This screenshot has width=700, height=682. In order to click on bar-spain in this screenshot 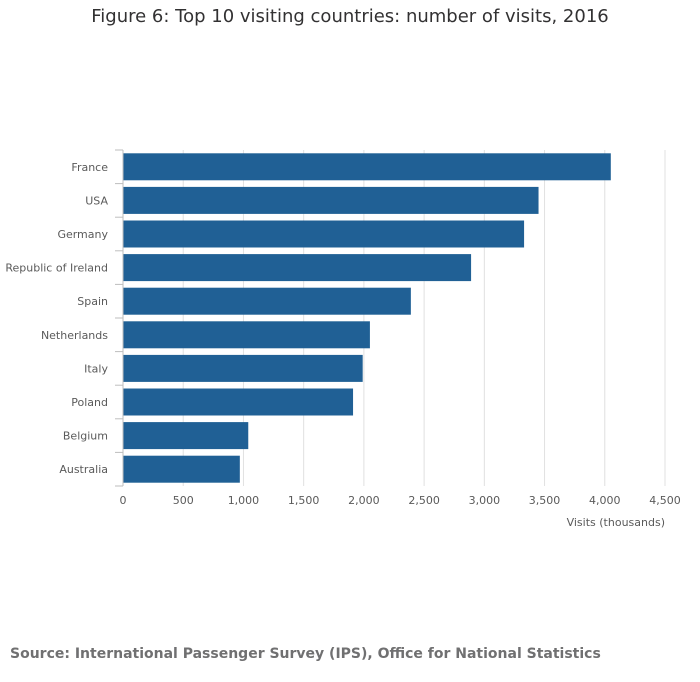, I will do `click(267, 301)`.